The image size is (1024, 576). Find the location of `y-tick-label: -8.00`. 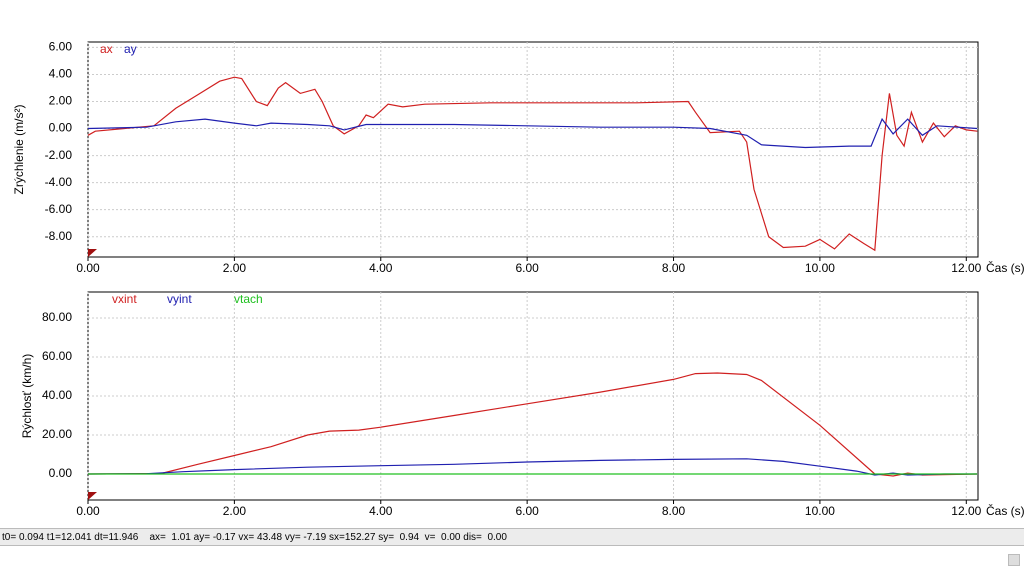

y-tick-label: -8.00 is located at coordinates (59, 236).